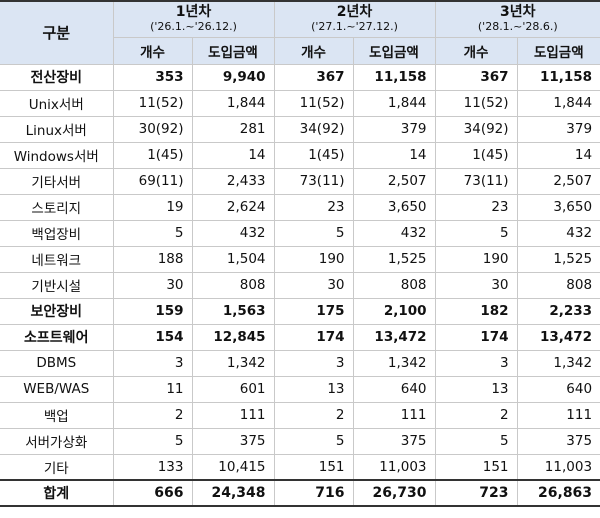  Describe the element at coordinates (233, 207) in the screenshot. I see `amount-cell: 2,624` at that location.